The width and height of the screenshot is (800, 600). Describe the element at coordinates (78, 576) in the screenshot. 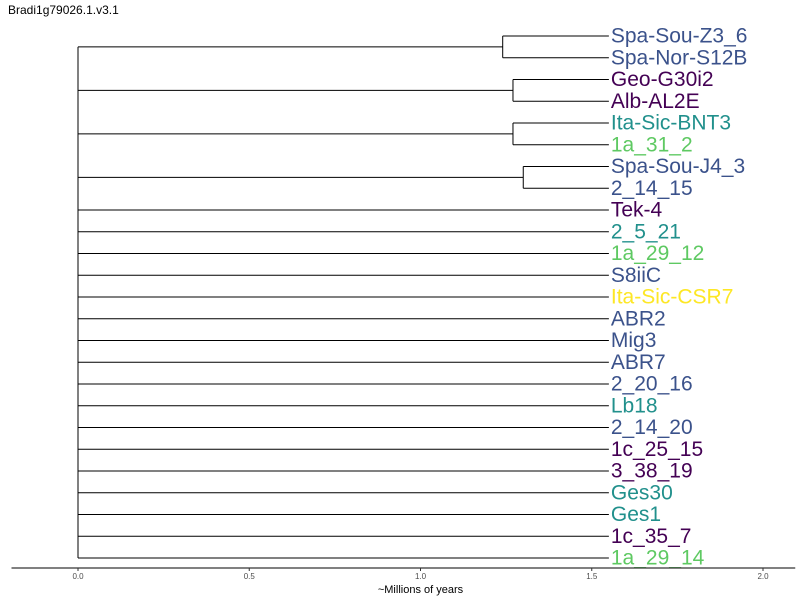

I see `x-tick-label: 0.0` at that location.